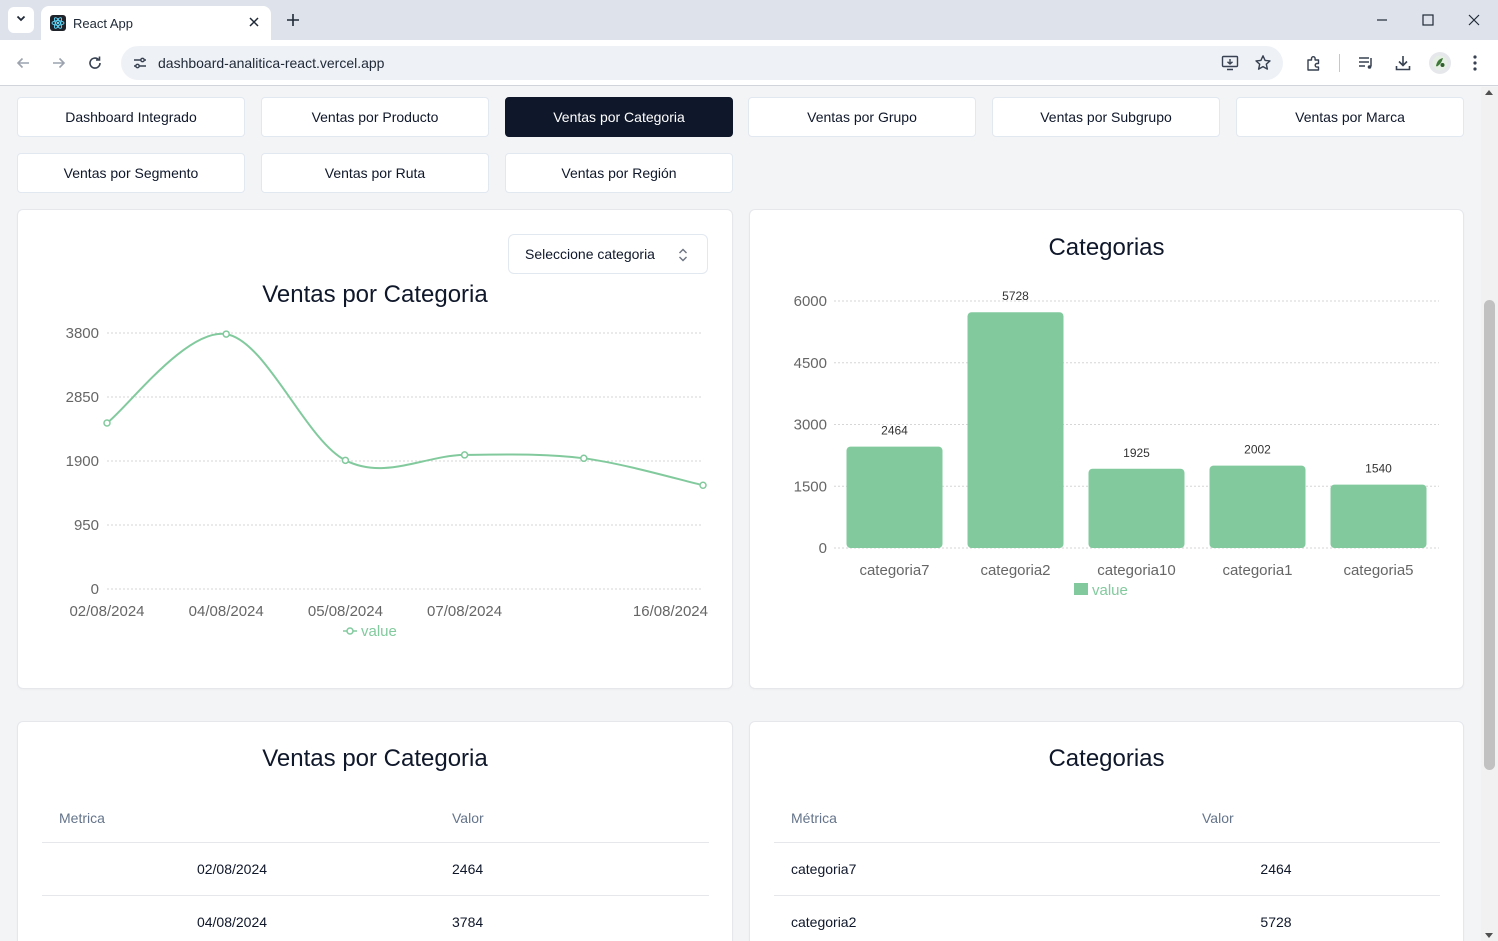 The height and width of the screenshot is (941, 1498). Describe the element at coordinates (590, 254) in the screenshot. I see `category-select-label: Seleccione categoria` at that location.